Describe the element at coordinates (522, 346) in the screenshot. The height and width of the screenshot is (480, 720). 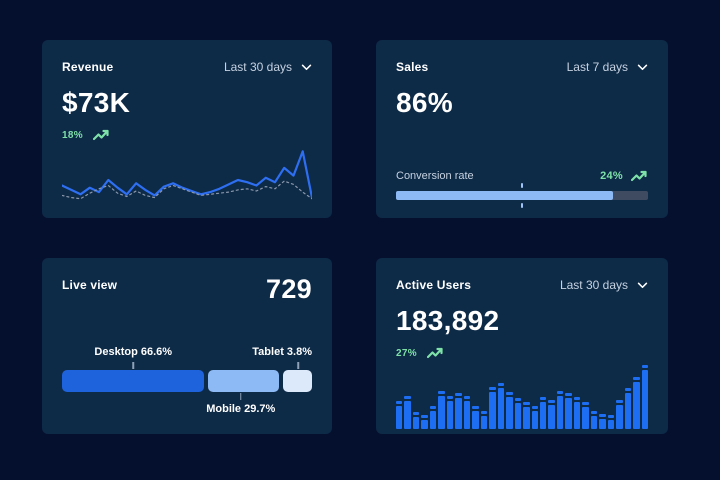
I see `active-users-card: Active Users Last 30 days 183,892 27%` at that location.